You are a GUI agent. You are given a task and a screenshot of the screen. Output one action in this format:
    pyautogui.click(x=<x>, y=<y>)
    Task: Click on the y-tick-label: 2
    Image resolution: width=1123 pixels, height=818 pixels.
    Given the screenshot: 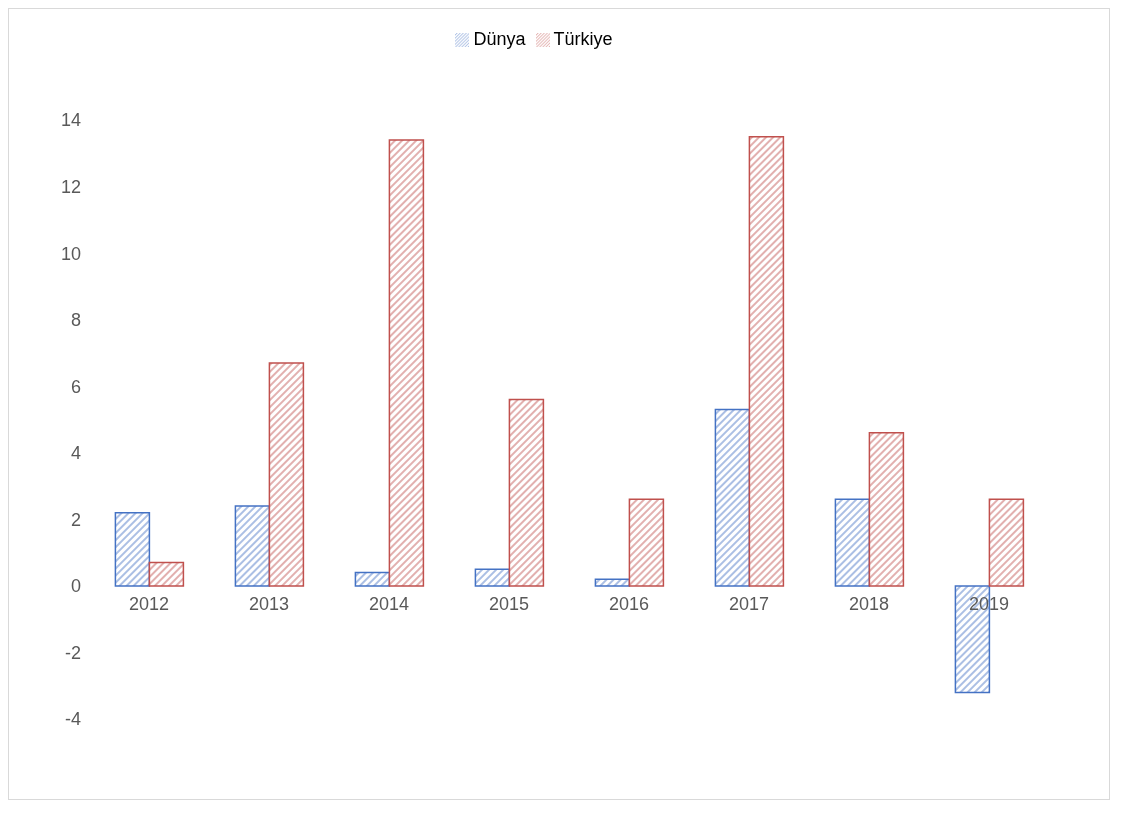 What is the action you would take?
    pyautogui.click(x=75, y=519)
    